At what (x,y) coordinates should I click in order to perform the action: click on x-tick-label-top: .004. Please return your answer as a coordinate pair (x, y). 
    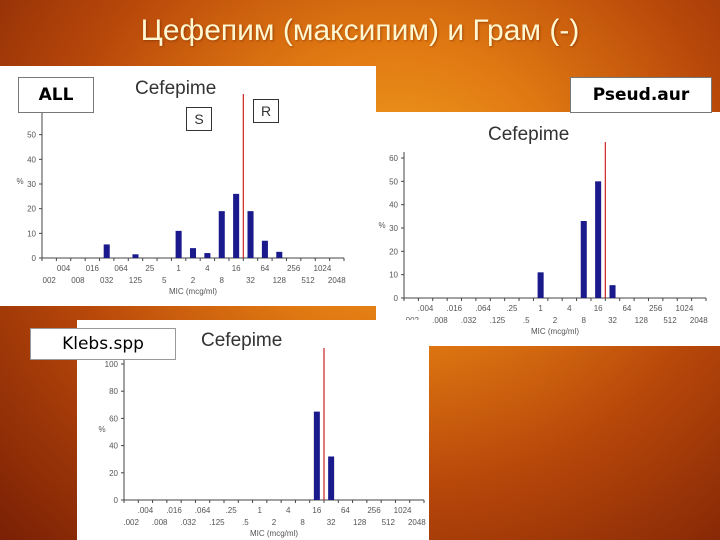
    Looking at the image, I should click on (146, 510).